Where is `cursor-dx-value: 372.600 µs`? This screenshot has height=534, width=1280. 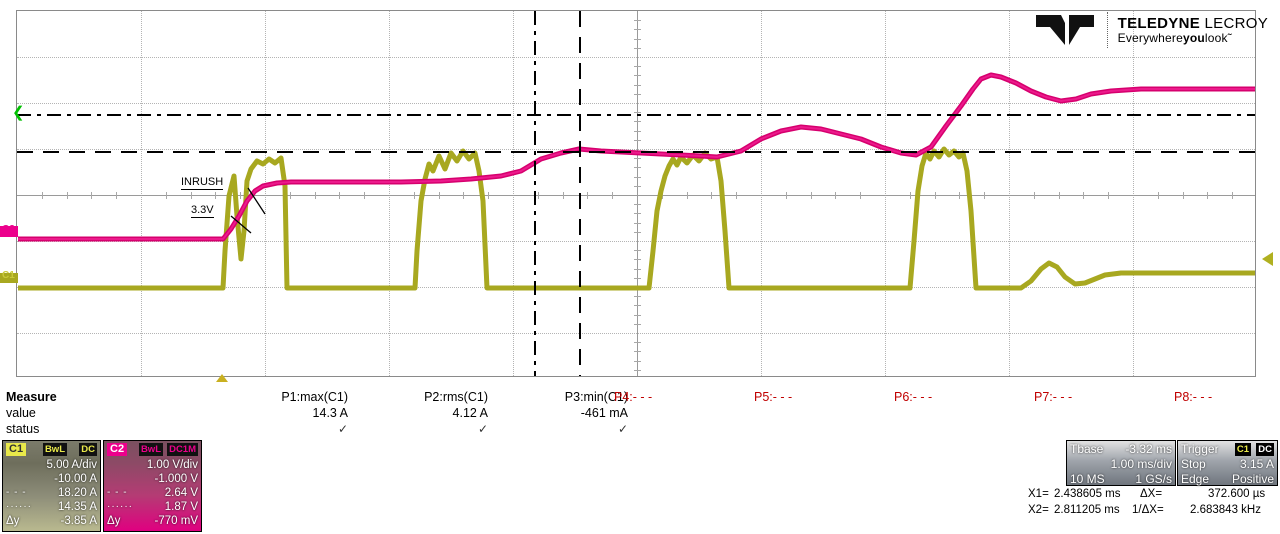 cursor-dx-value: 372.600 µs is located at coordinates (1237, 494).